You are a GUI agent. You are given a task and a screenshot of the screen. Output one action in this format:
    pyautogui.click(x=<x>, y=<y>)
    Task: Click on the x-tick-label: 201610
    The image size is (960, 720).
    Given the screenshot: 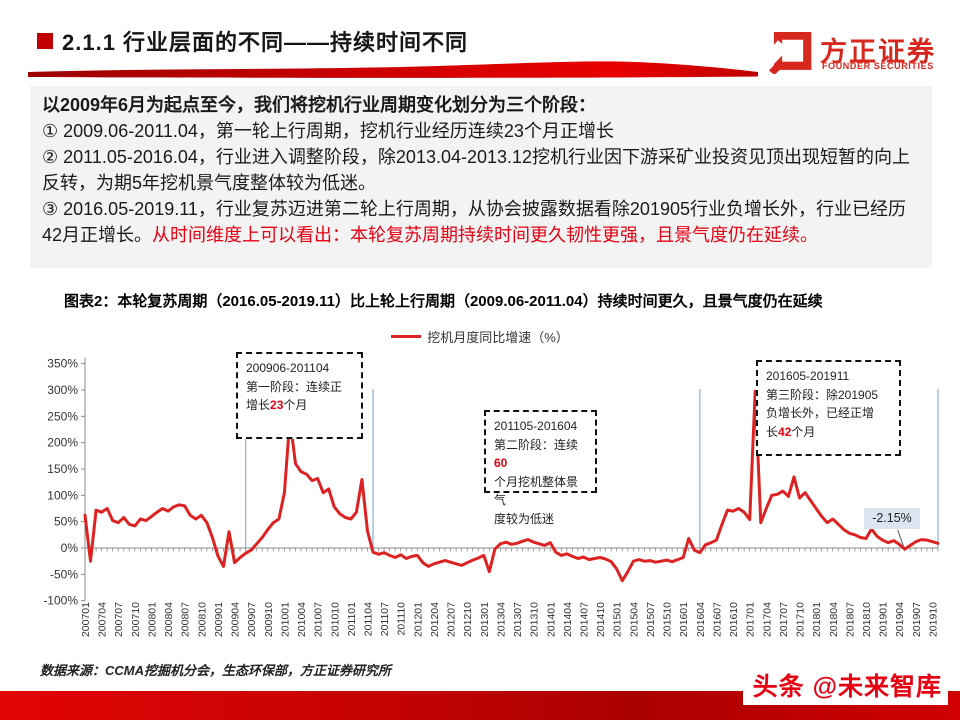 What is the action you would take?
    pyautogui.click(x=734, y=619)
    